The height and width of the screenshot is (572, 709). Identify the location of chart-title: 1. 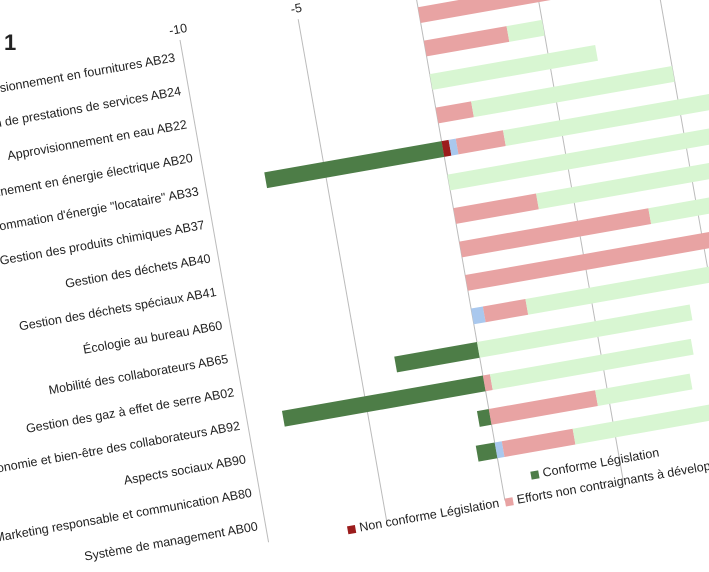
(10, 42).